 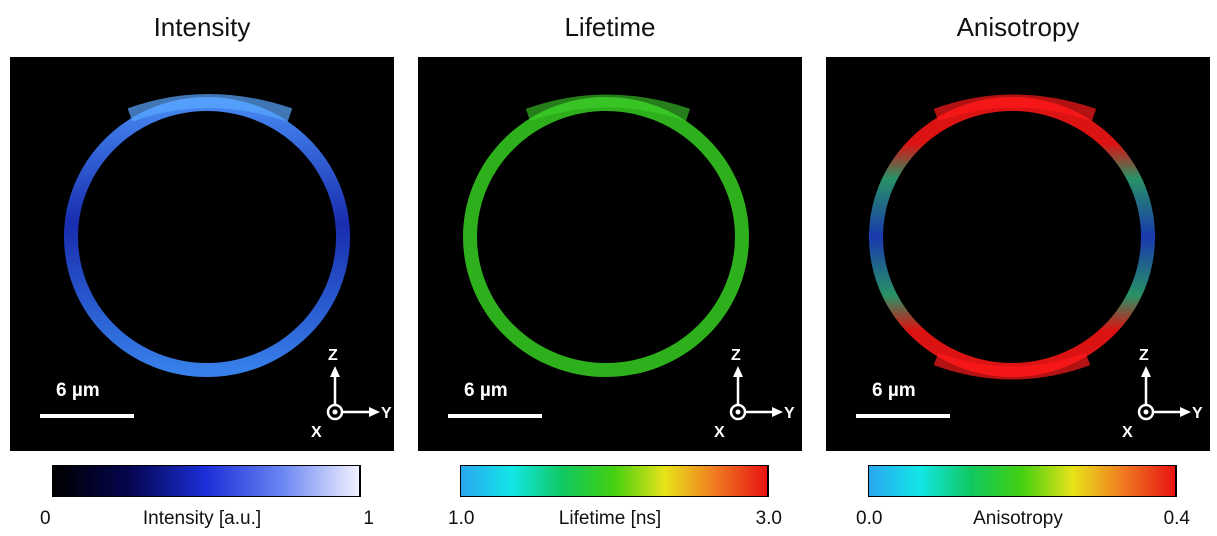 What do you see at coordinates (614, 481) in the screenshot?
I see `lifetime-colorbar` at bounding box center [614, 481].